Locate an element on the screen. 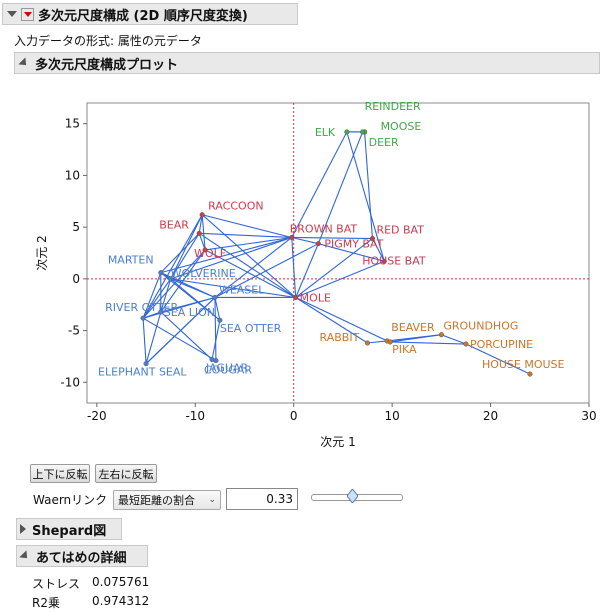 The image size is (604, 612). waern-value-input: 0.33 is located at coordinates (262, 499).